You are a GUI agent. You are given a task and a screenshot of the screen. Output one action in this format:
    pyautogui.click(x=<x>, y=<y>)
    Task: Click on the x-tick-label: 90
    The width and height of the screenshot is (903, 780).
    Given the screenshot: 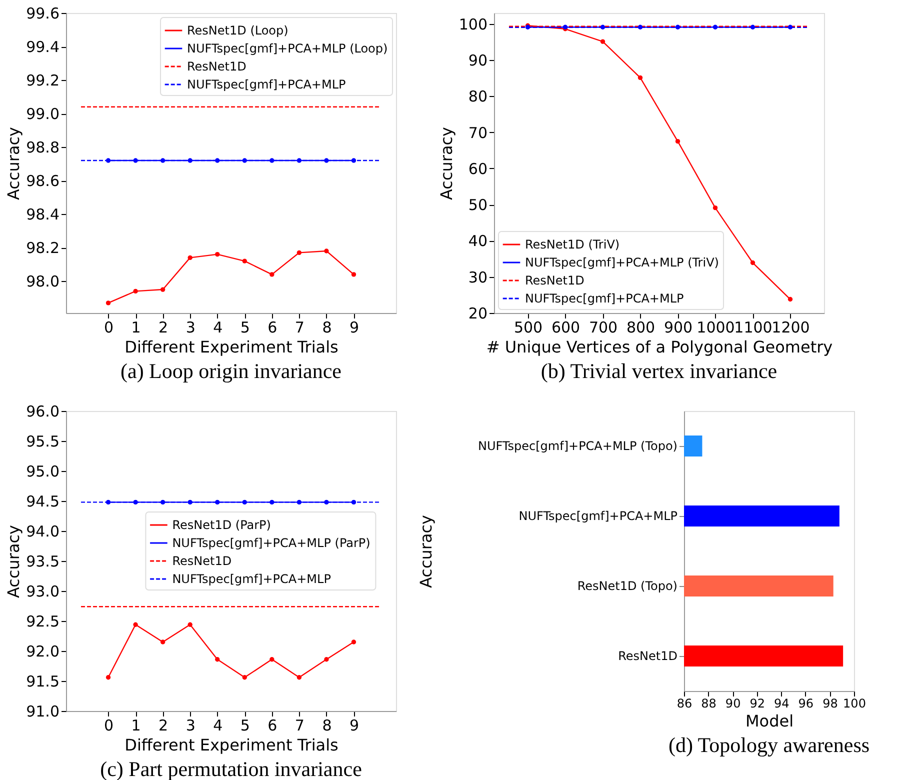 What is the action you would take?
    pyautogui.click(x=733, y=703)
    